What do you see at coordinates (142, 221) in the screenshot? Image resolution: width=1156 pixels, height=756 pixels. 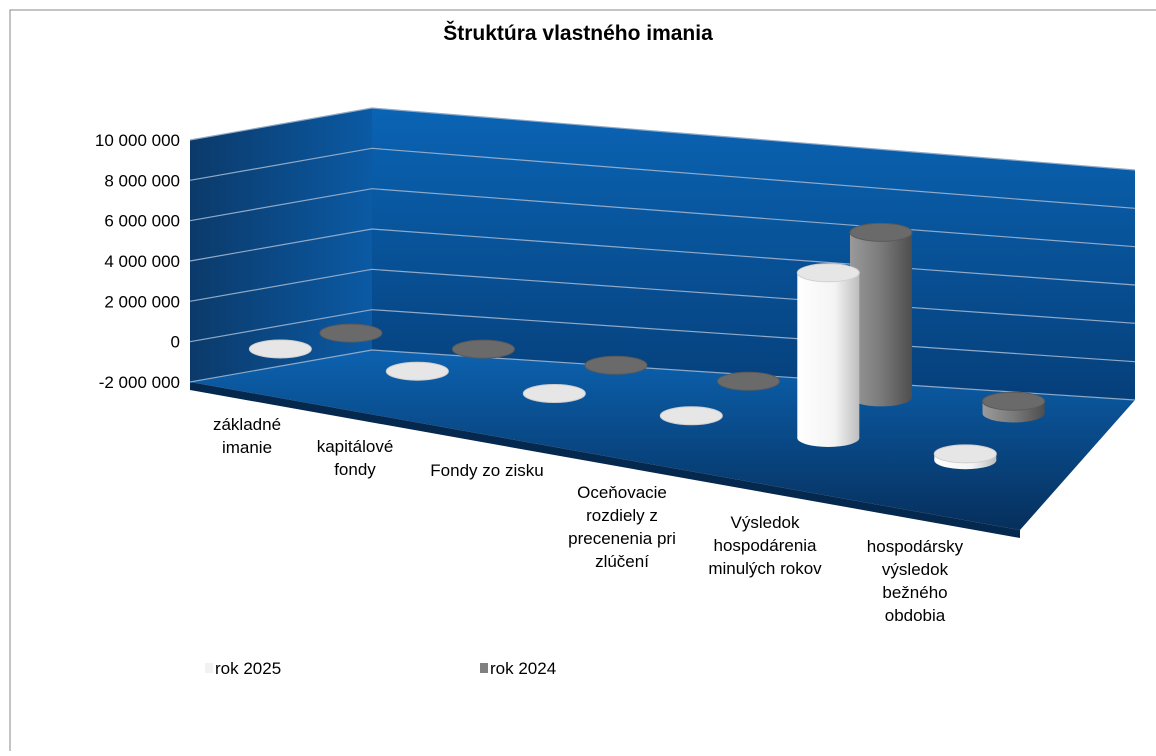 I see `y-tick-label: 6 000 000` at bounding box center [142, 221].